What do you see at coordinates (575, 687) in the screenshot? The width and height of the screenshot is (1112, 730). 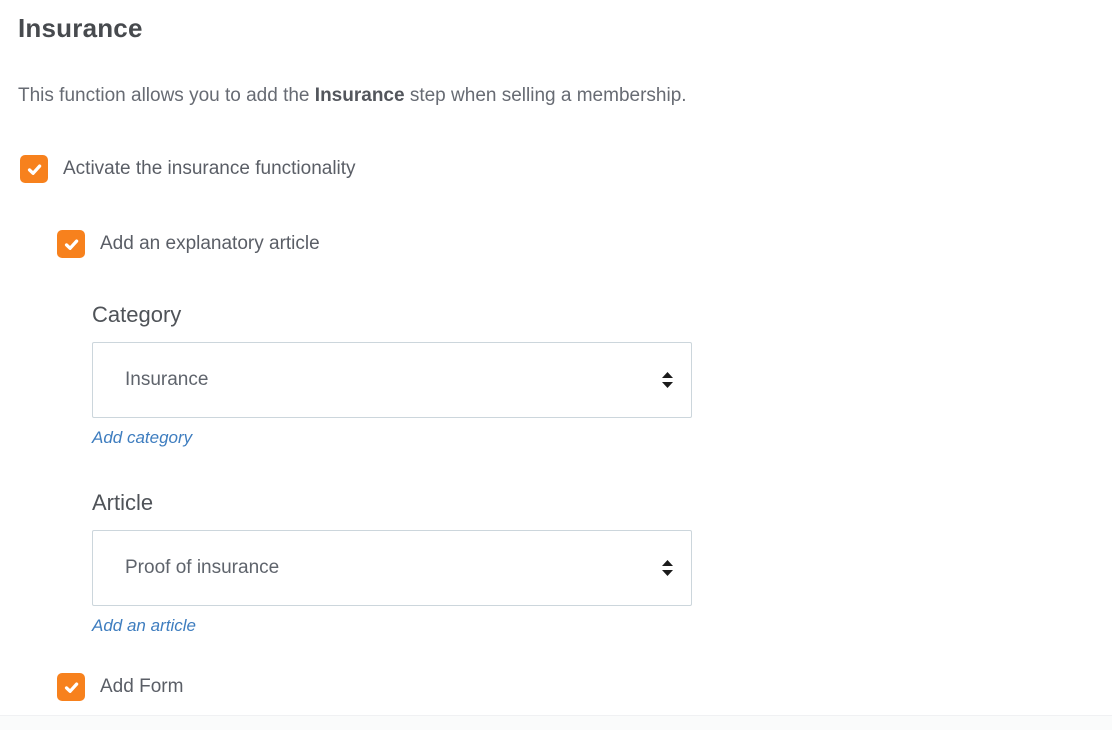 I see `add-form-row: Add Form` at bounding box center [575, 687].